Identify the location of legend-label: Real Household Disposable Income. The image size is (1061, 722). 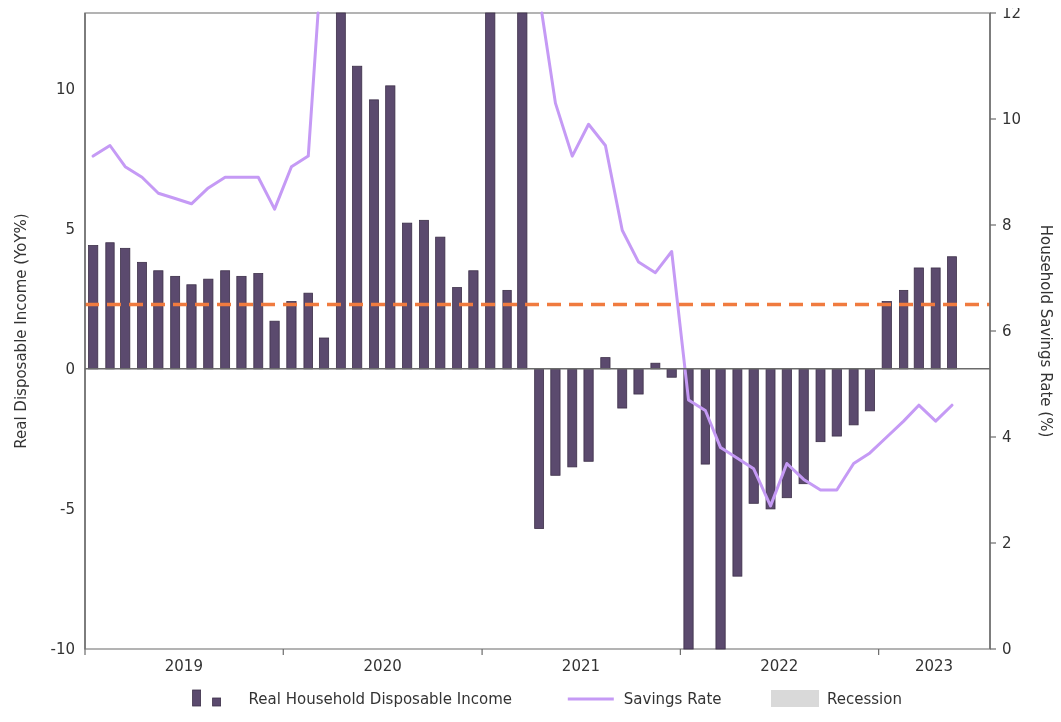
(380, 699).